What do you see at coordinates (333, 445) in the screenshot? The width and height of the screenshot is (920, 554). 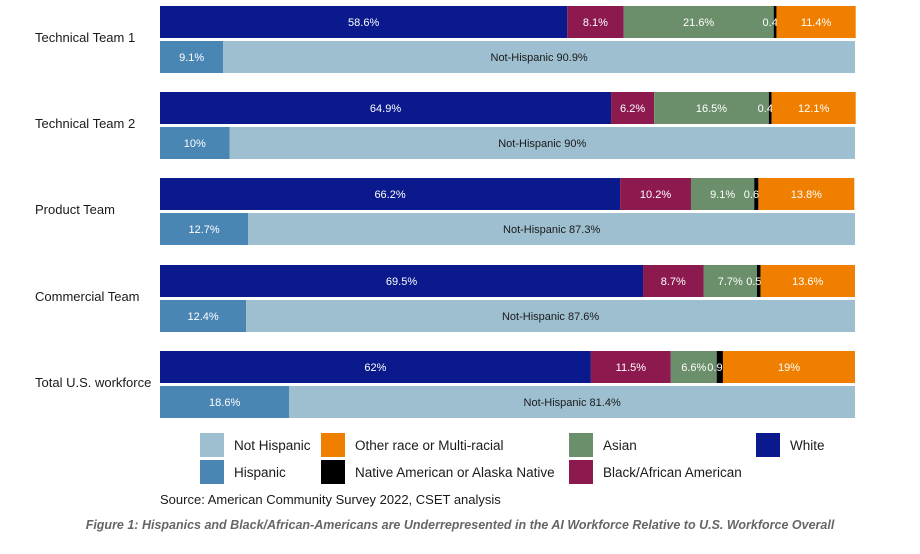 I see `legend-swatch-other-race-or-multi-racial` at bounding box center [333, 445].